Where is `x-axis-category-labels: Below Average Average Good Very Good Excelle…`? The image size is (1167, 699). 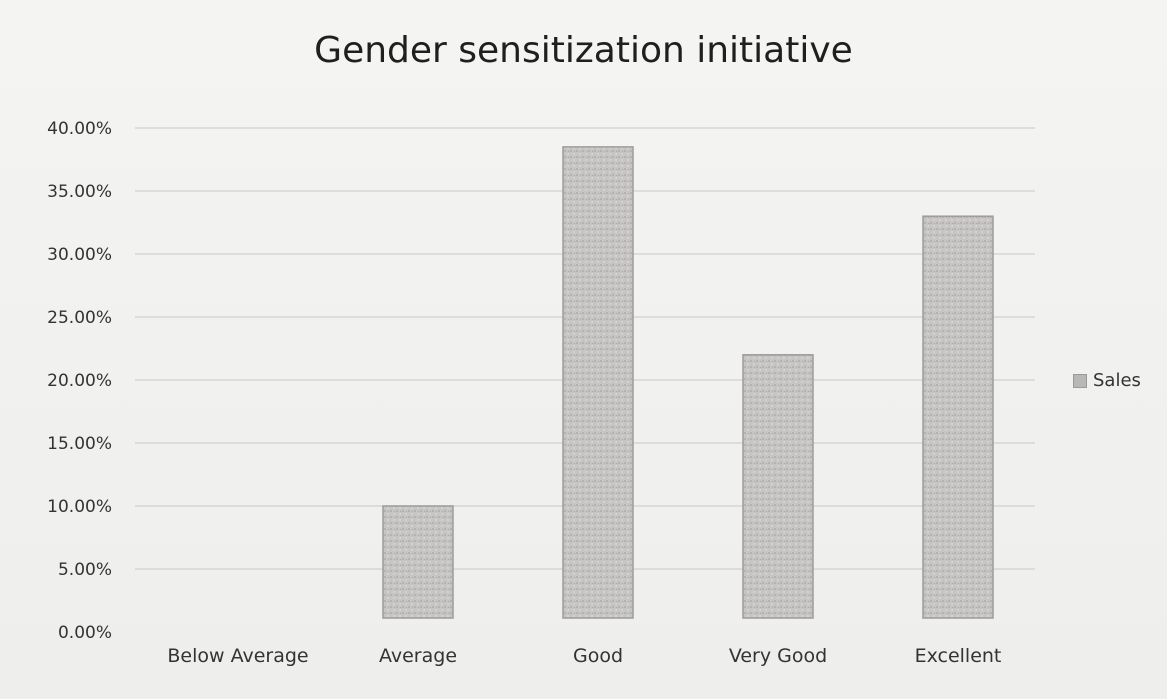
x-axis-category-labels: Below Average Average Good Very Good Excelle… is located at coordinates (584, 656).